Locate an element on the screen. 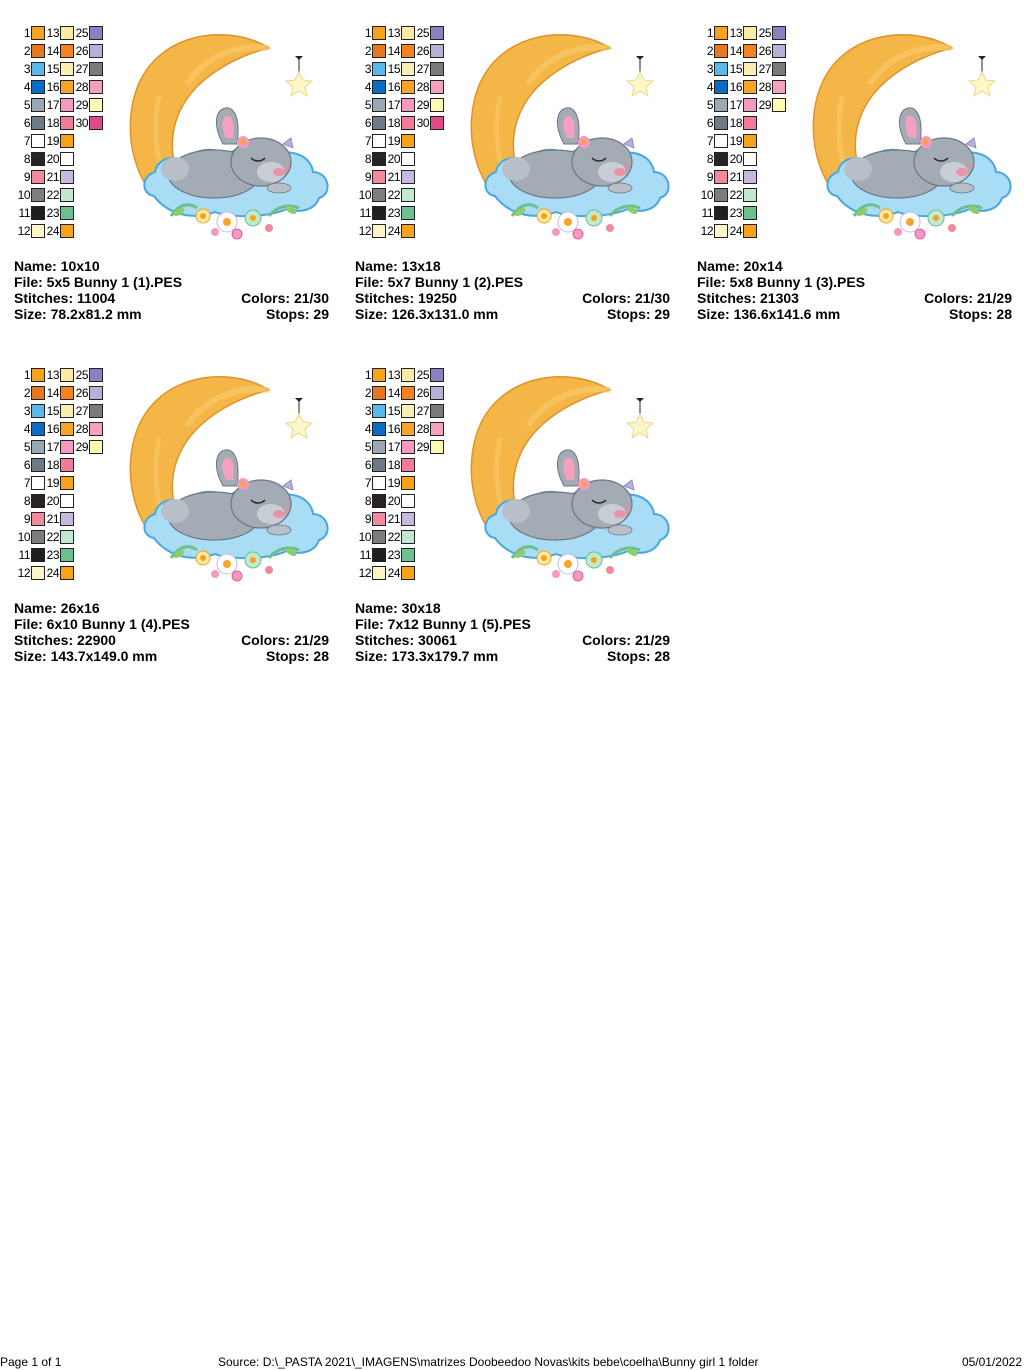 Image resolution: width=1024 pixels, height=1370 pixels. color-number: 3 is located at coordinates (368, 411).